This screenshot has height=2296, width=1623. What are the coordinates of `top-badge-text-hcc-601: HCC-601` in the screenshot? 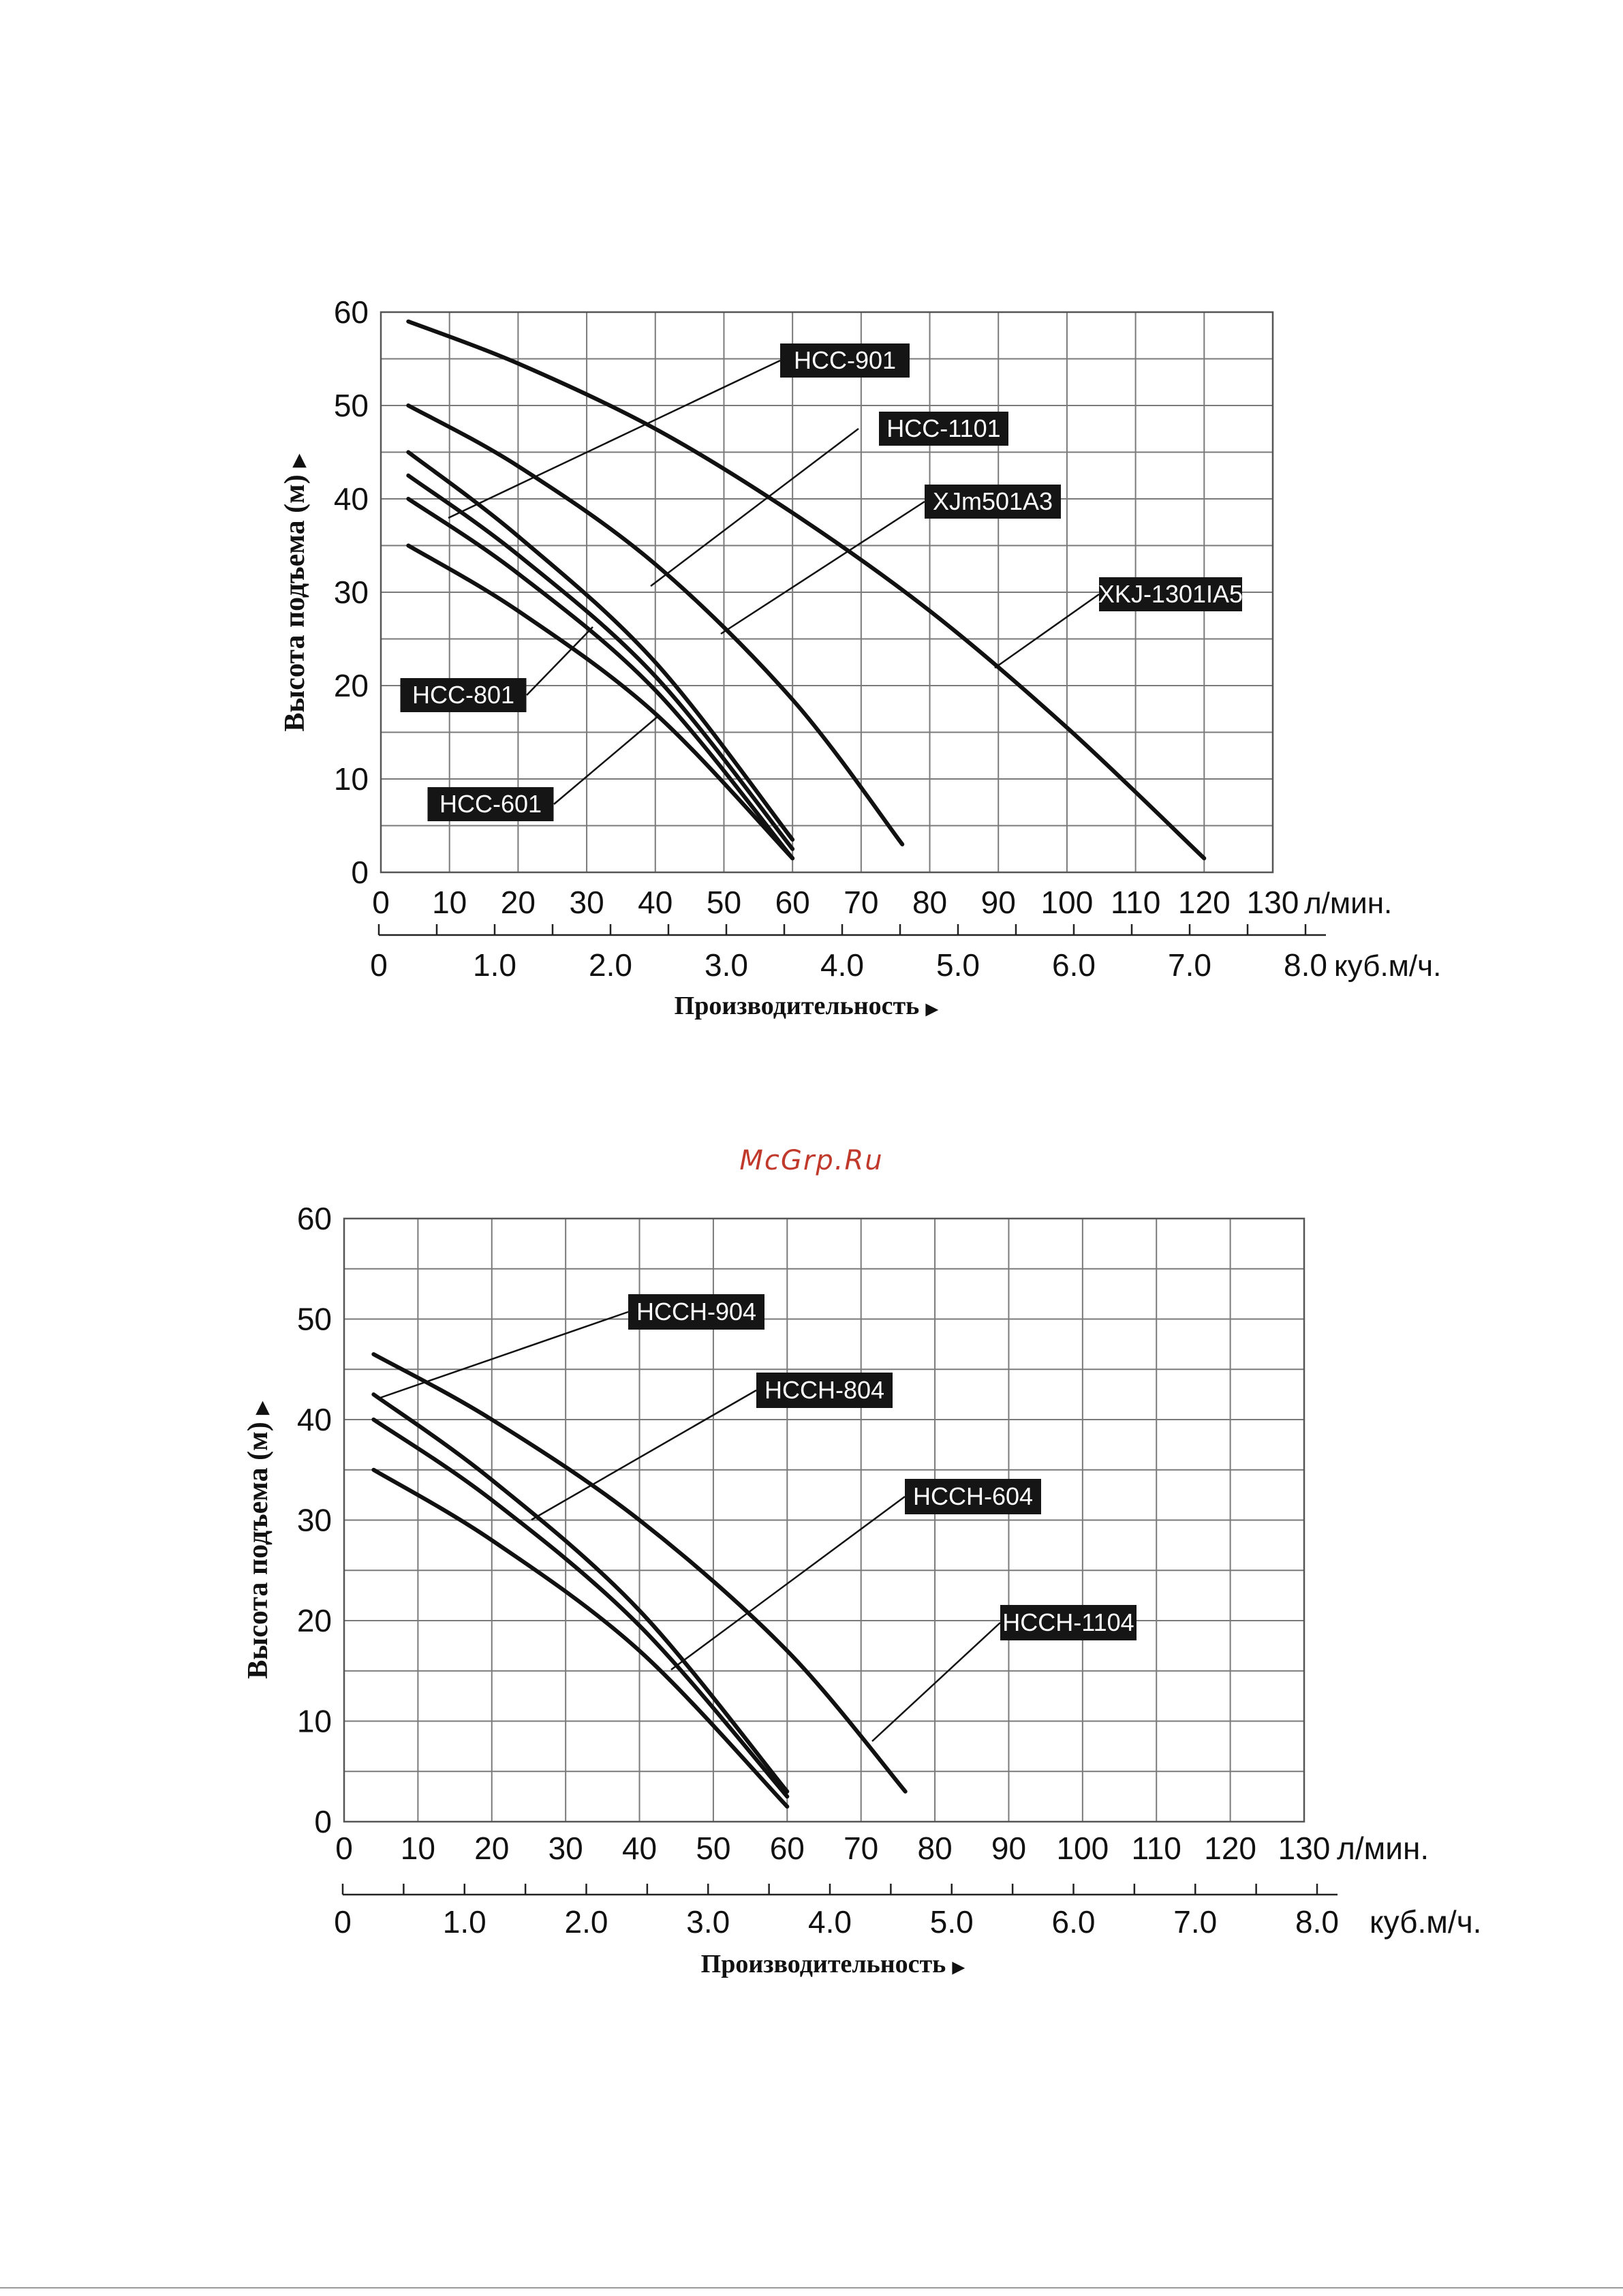 It's located at (490, 804).